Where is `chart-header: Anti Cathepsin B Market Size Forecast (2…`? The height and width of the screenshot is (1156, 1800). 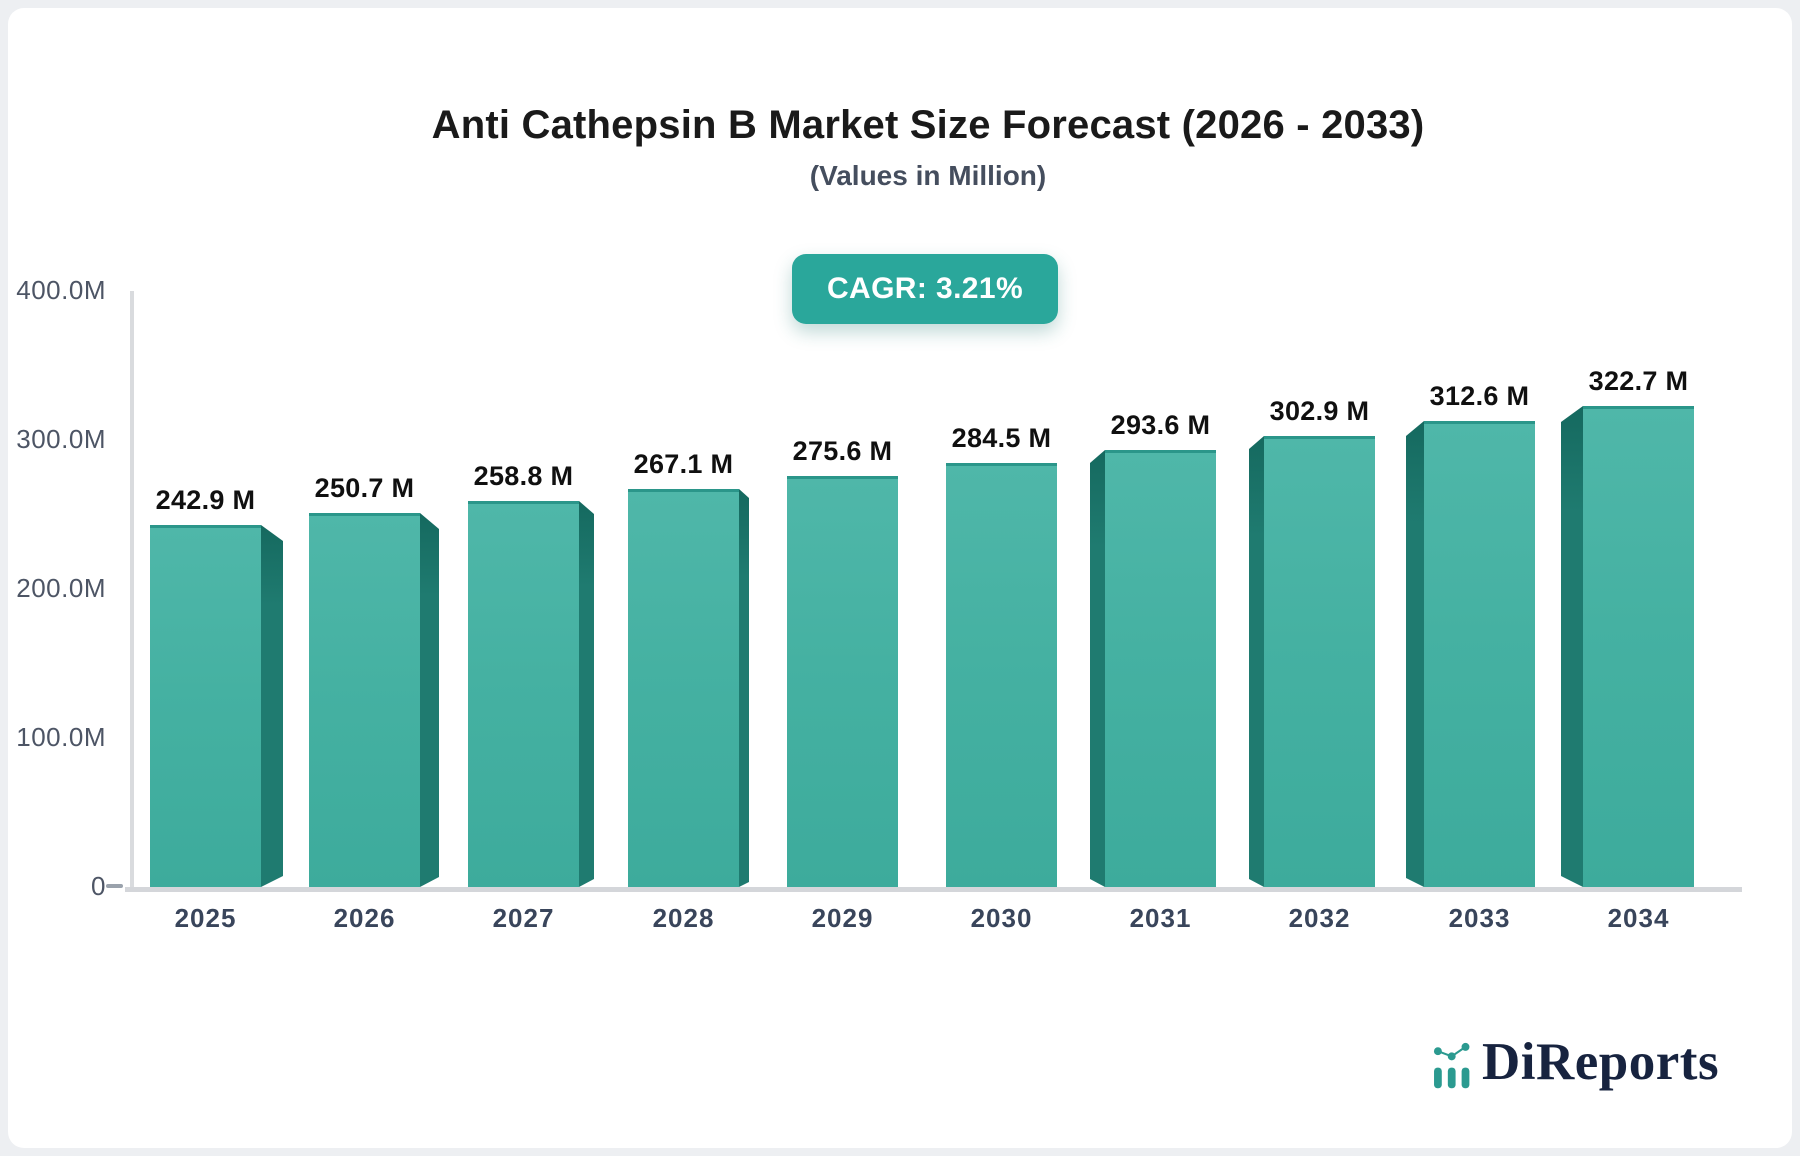 chart-header: Anti Cathepsin B Market Size Forecast (2… is located at coordinates (918, 147).